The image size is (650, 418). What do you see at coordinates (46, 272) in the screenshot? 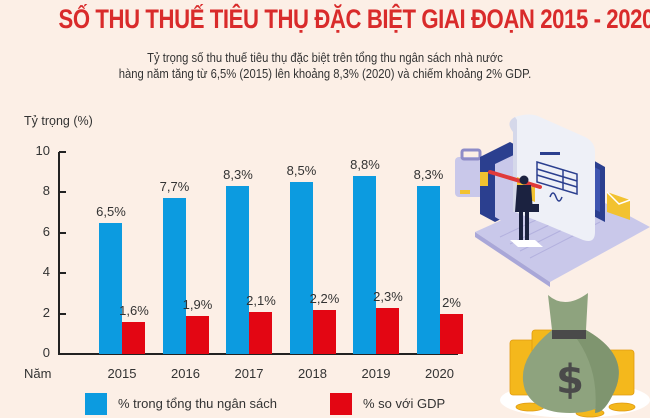
I see `y-tick-label: 4` at bounding box center [46, 272].